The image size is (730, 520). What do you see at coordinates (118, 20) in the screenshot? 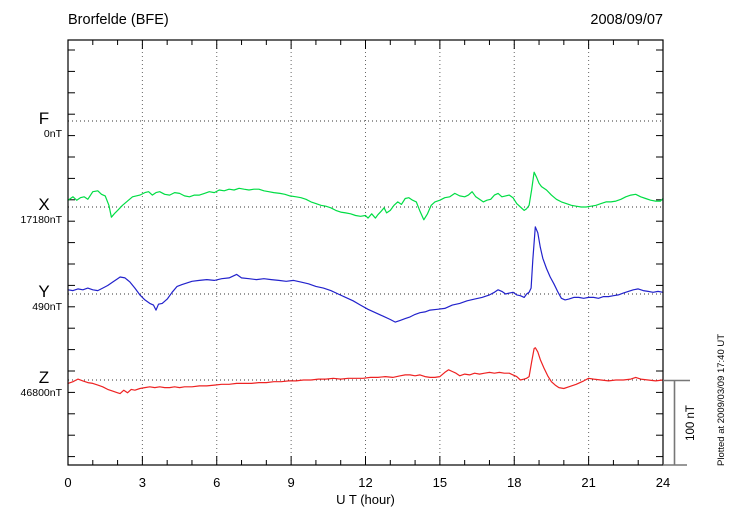
I see `station-title: Brorfelde (BFE)` at bounding box center [118, 20].